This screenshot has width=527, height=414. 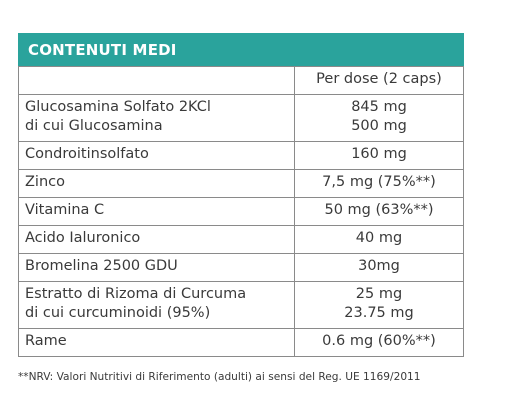 I want to click on nutrient-value: 50 mg (63%**), so click(x=379, y=210).